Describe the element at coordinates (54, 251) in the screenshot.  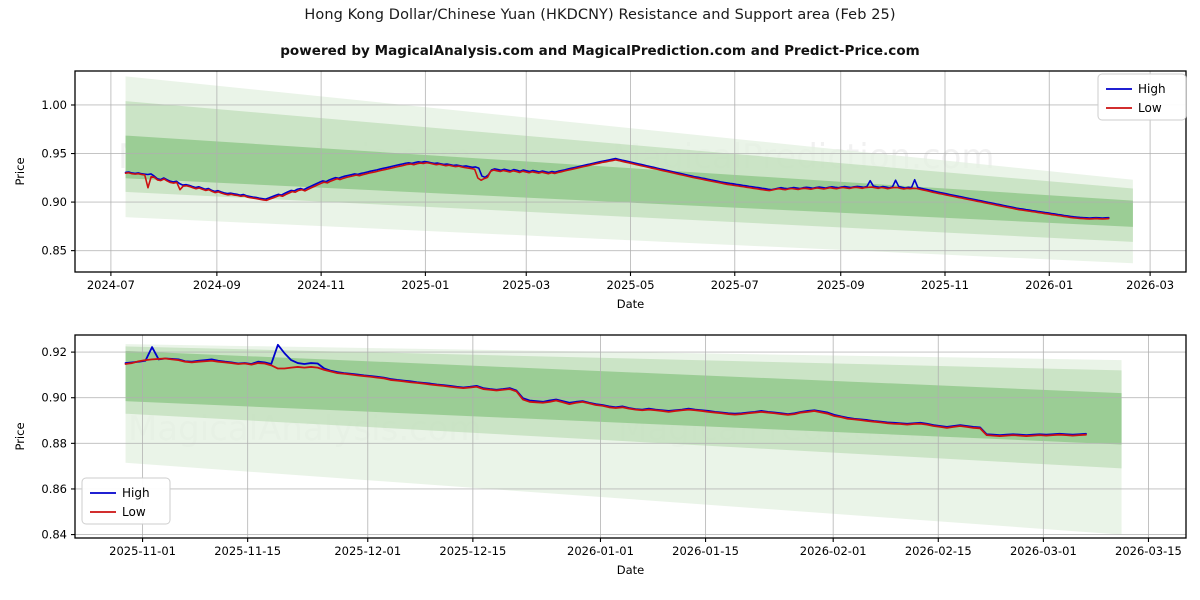
I see `y-tick-label: 0.85` at that location.